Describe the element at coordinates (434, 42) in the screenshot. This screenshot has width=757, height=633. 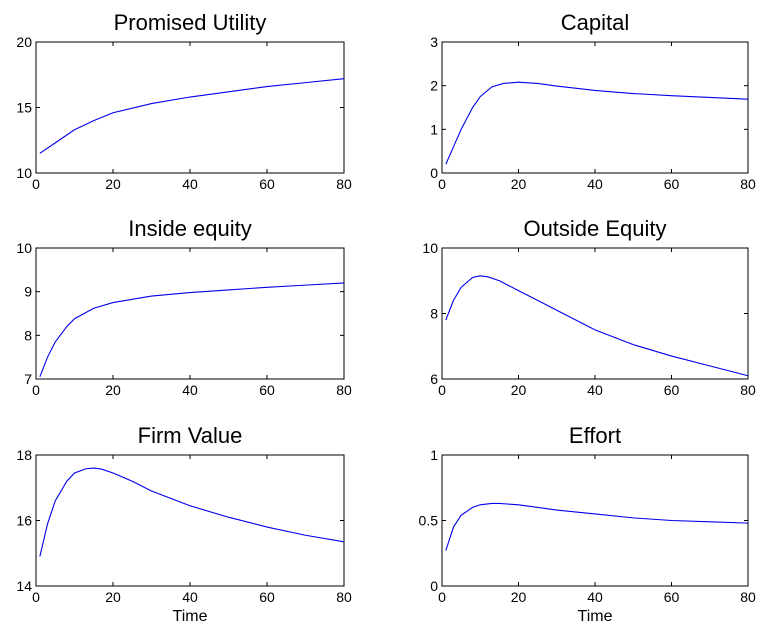
I see `y-tick-label: 3` at that location.